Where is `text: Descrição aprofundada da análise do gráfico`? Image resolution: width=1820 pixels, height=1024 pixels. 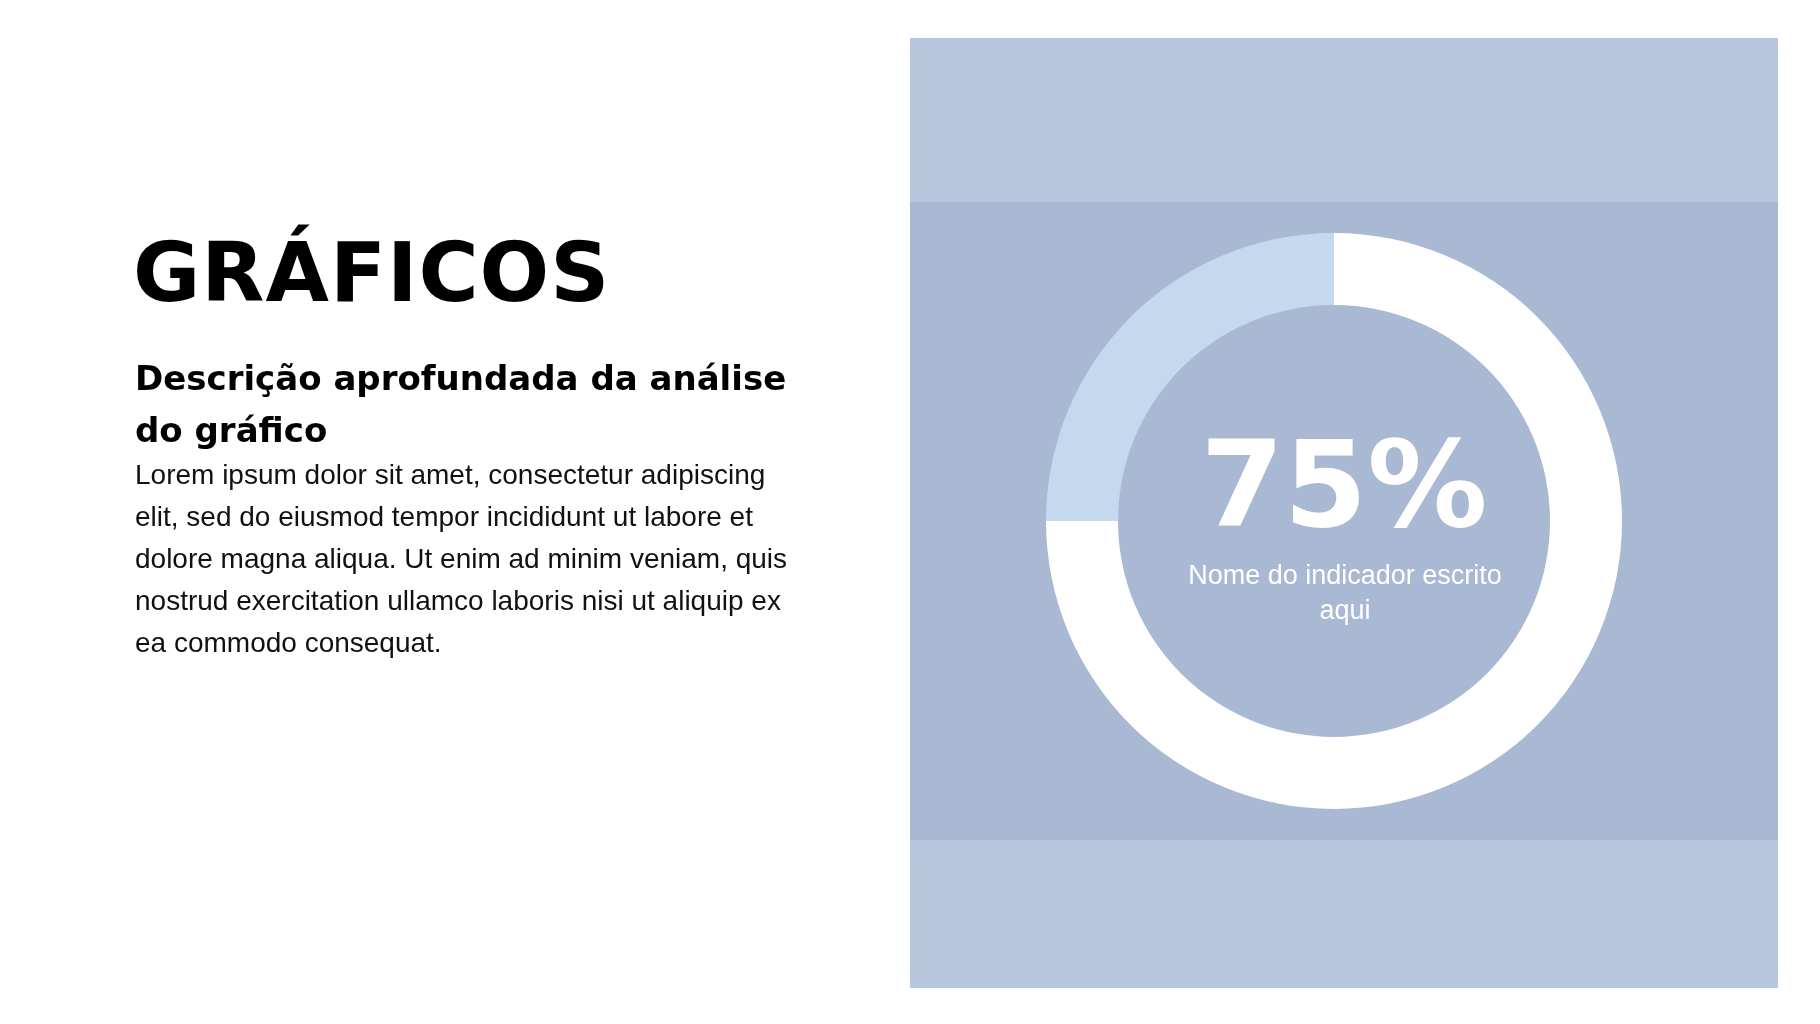 text: Descrição aprofundada da análise do gráfico is located at coordinates (461, 404).